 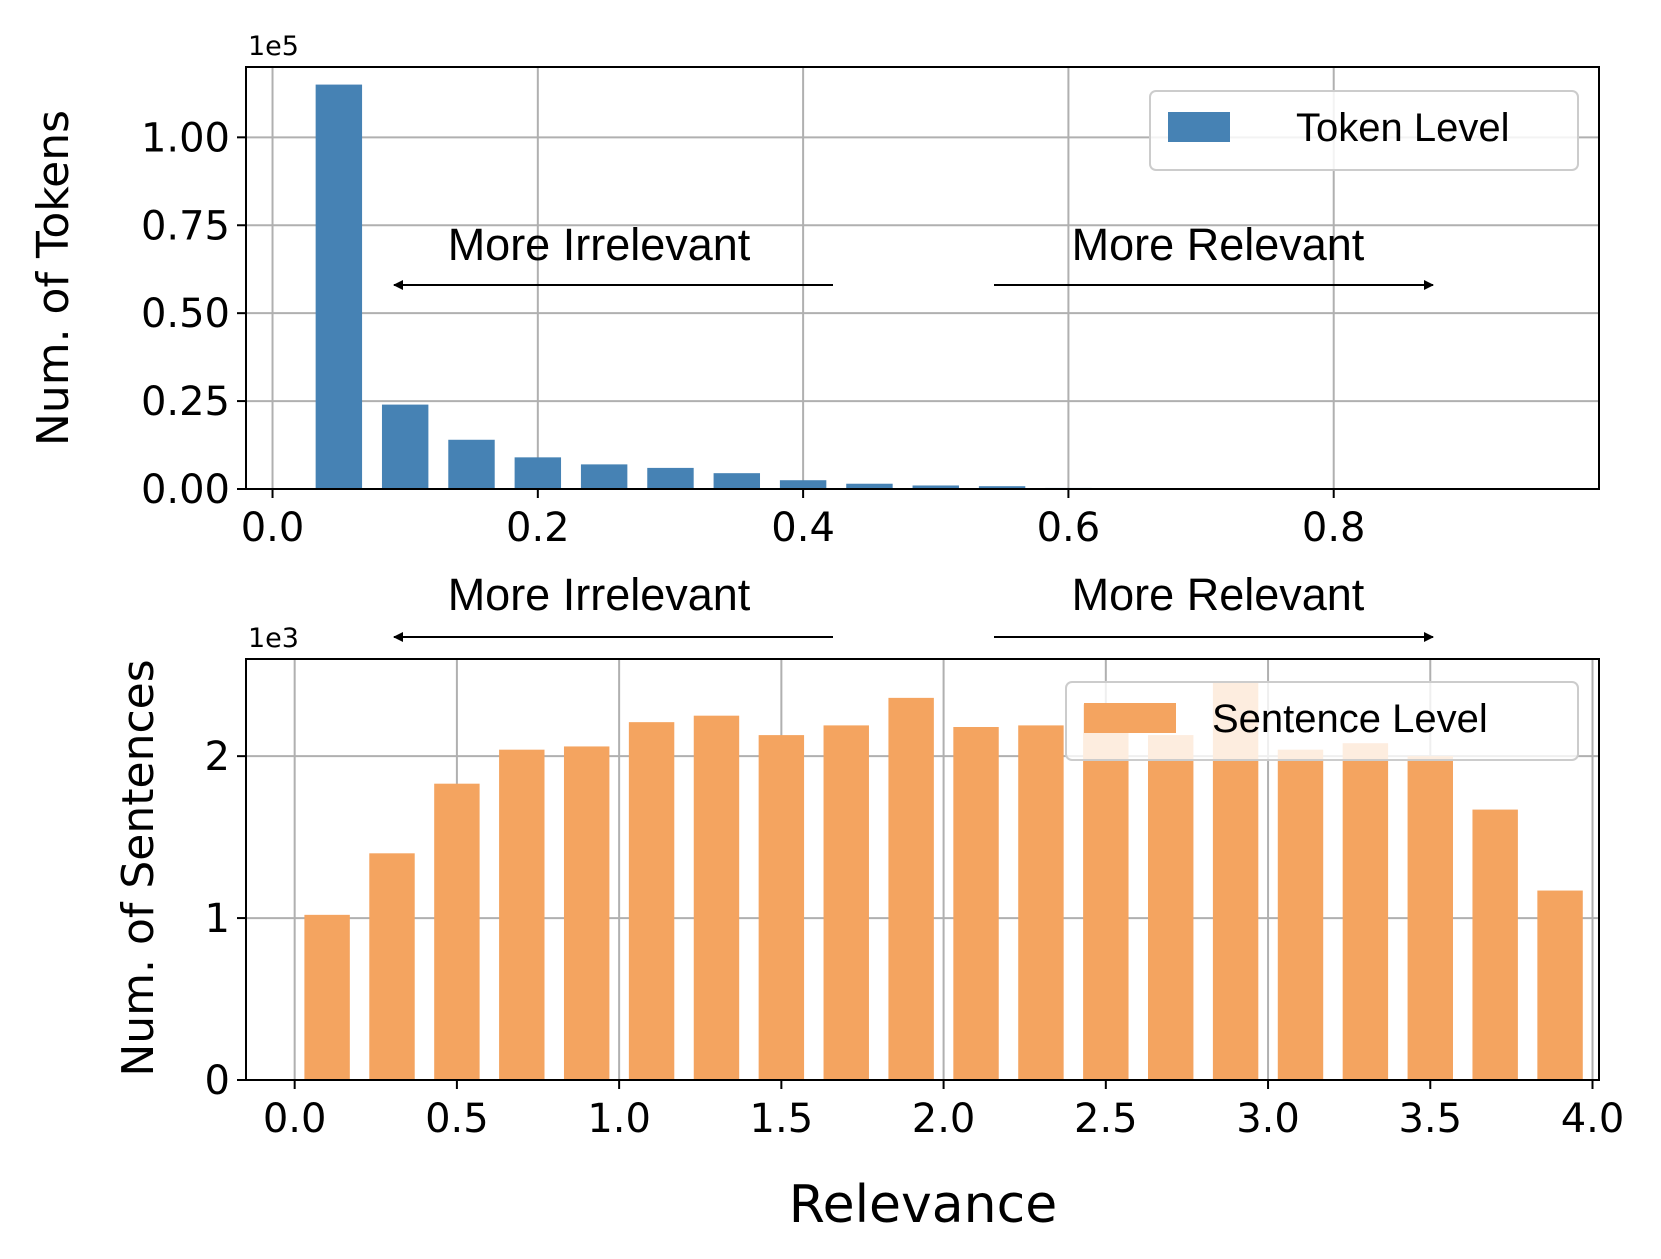 What do you see at coordinates (1430, 1119) in the screenshot?
I see `bot-xtick-label: 3.5` at bounding box center [1430, 1119].